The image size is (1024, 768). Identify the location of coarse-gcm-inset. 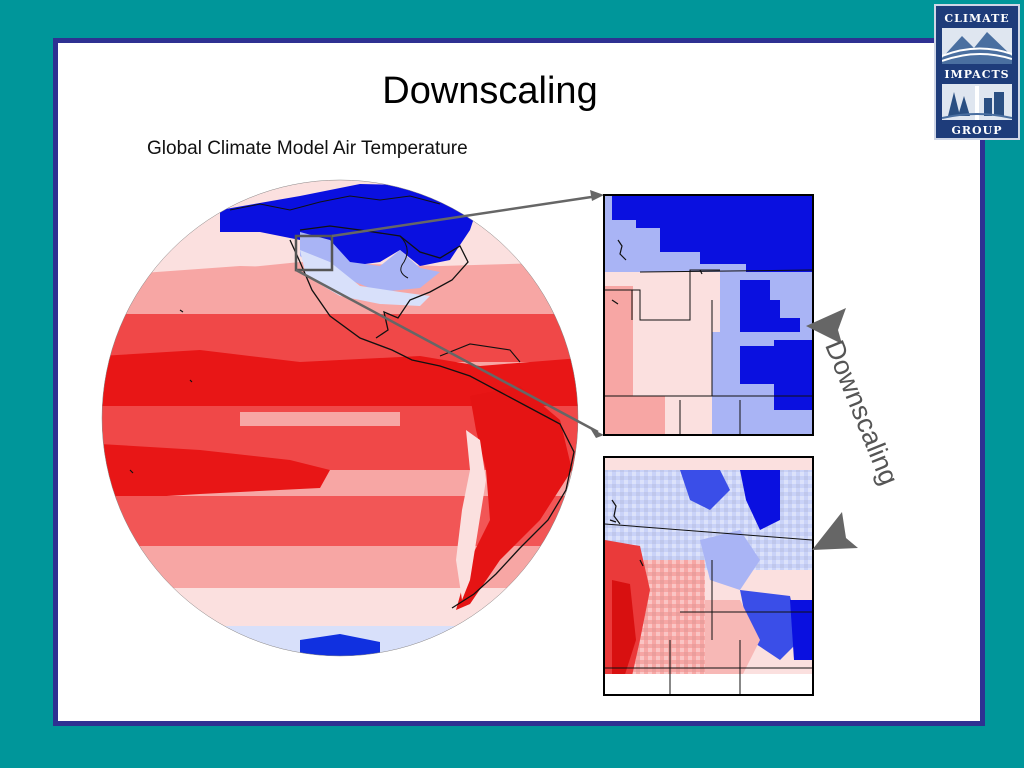
(708, 315).